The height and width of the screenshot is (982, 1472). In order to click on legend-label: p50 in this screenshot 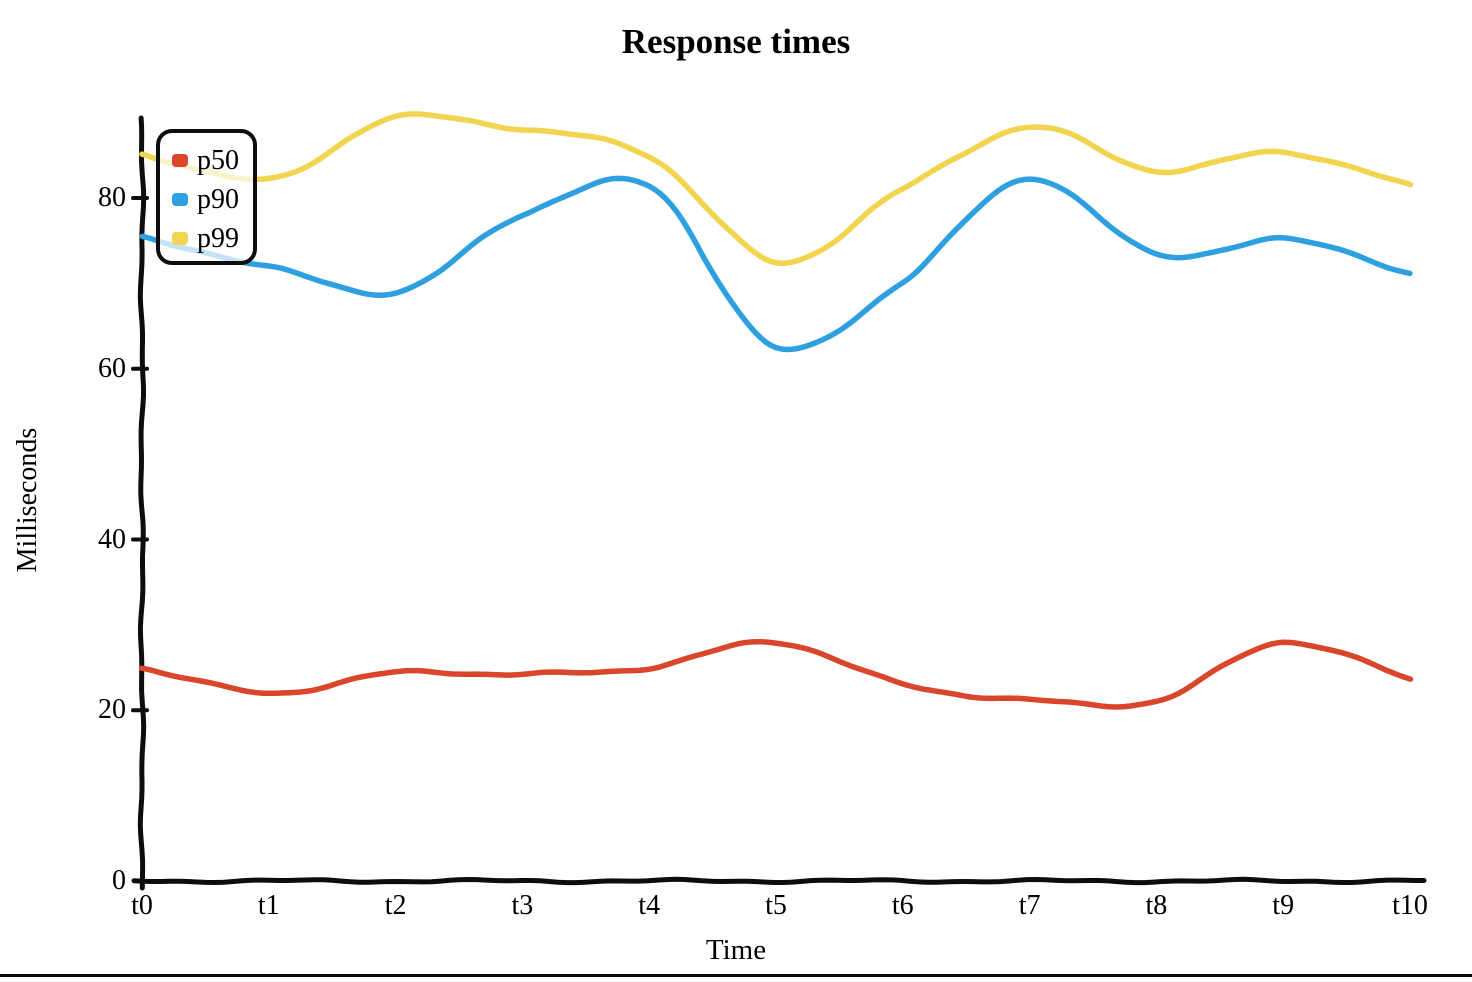, I will do `click(218, 160)`.